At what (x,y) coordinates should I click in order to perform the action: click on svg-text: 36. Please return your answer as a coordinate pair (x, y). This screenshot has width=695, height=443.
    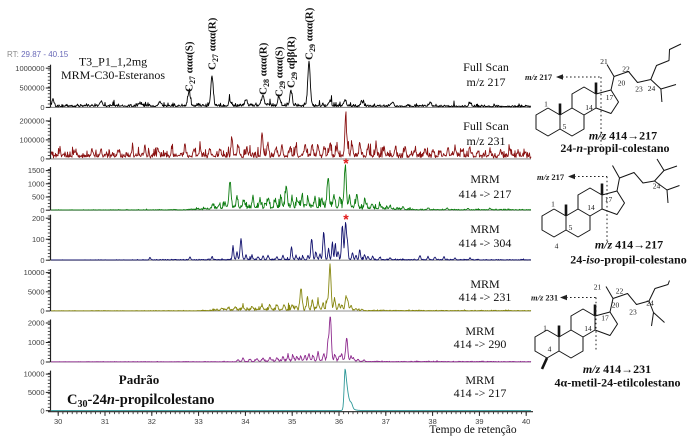
    Looking at the image, I should click on (339, 421).